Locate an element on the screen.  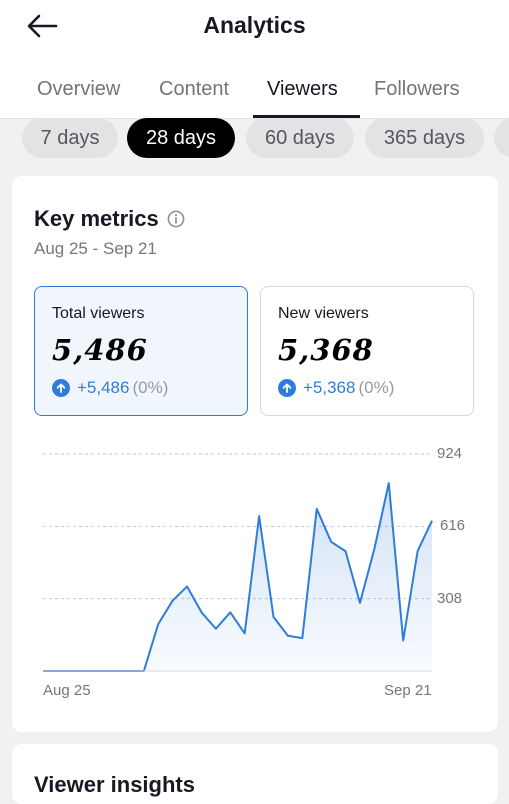
metric-label: New viewers is located at coordinates (323, 313).